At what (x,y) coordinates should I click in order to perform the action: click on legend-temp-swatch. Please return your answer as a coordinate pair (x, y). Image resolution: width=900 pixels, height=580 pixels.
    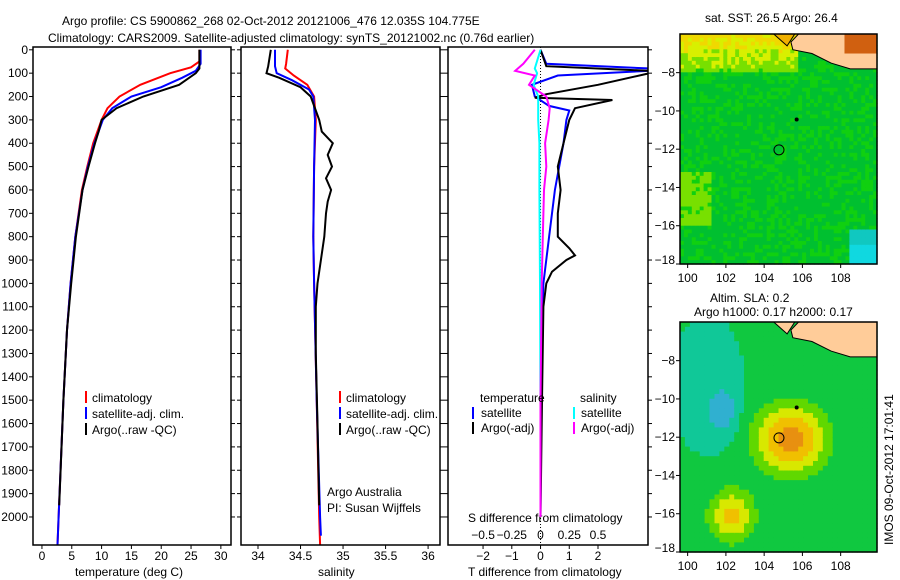
    Looking at the image, I should click on (473, 428).